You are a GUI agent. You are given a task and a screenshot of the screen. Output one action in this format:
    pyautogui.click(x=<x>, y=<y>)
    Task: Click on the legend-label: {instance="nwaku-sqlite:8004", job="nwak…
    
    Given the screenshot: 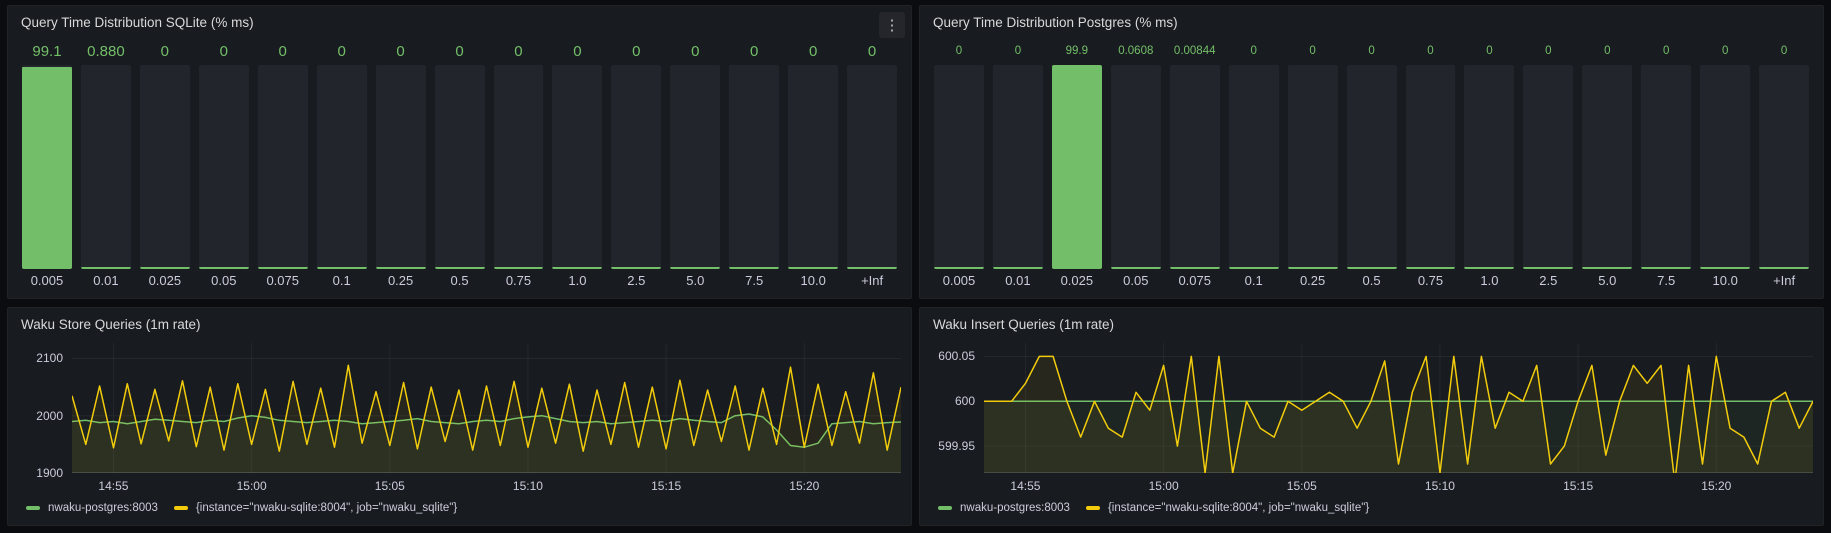 What is the action you would take?
    pyautogui.click(x=326, y=508)
    